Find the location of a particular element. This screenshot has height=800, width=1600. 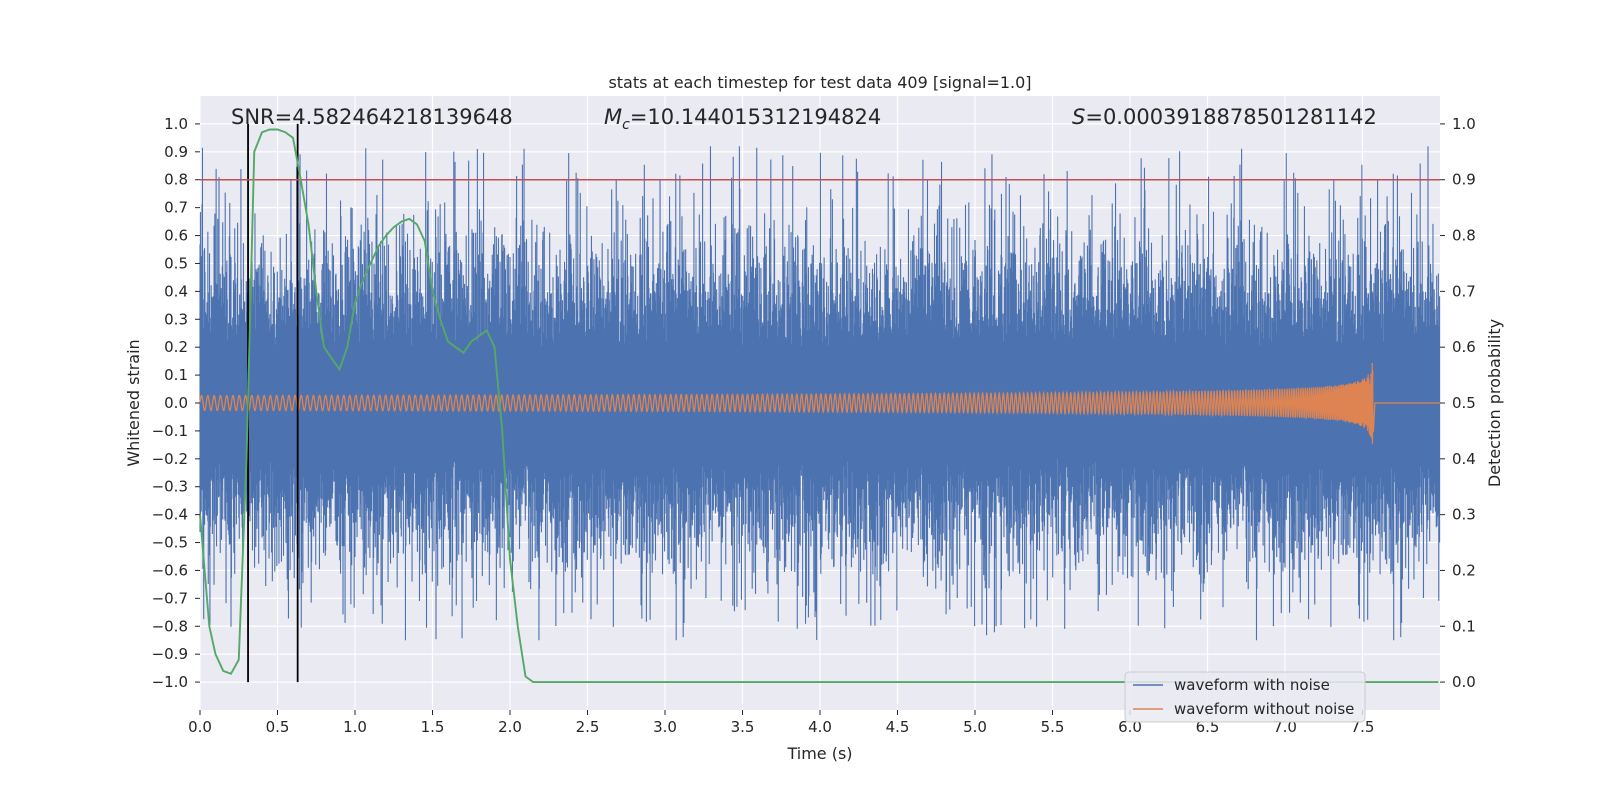

chirp-trace is located at coordinates (819, 403).